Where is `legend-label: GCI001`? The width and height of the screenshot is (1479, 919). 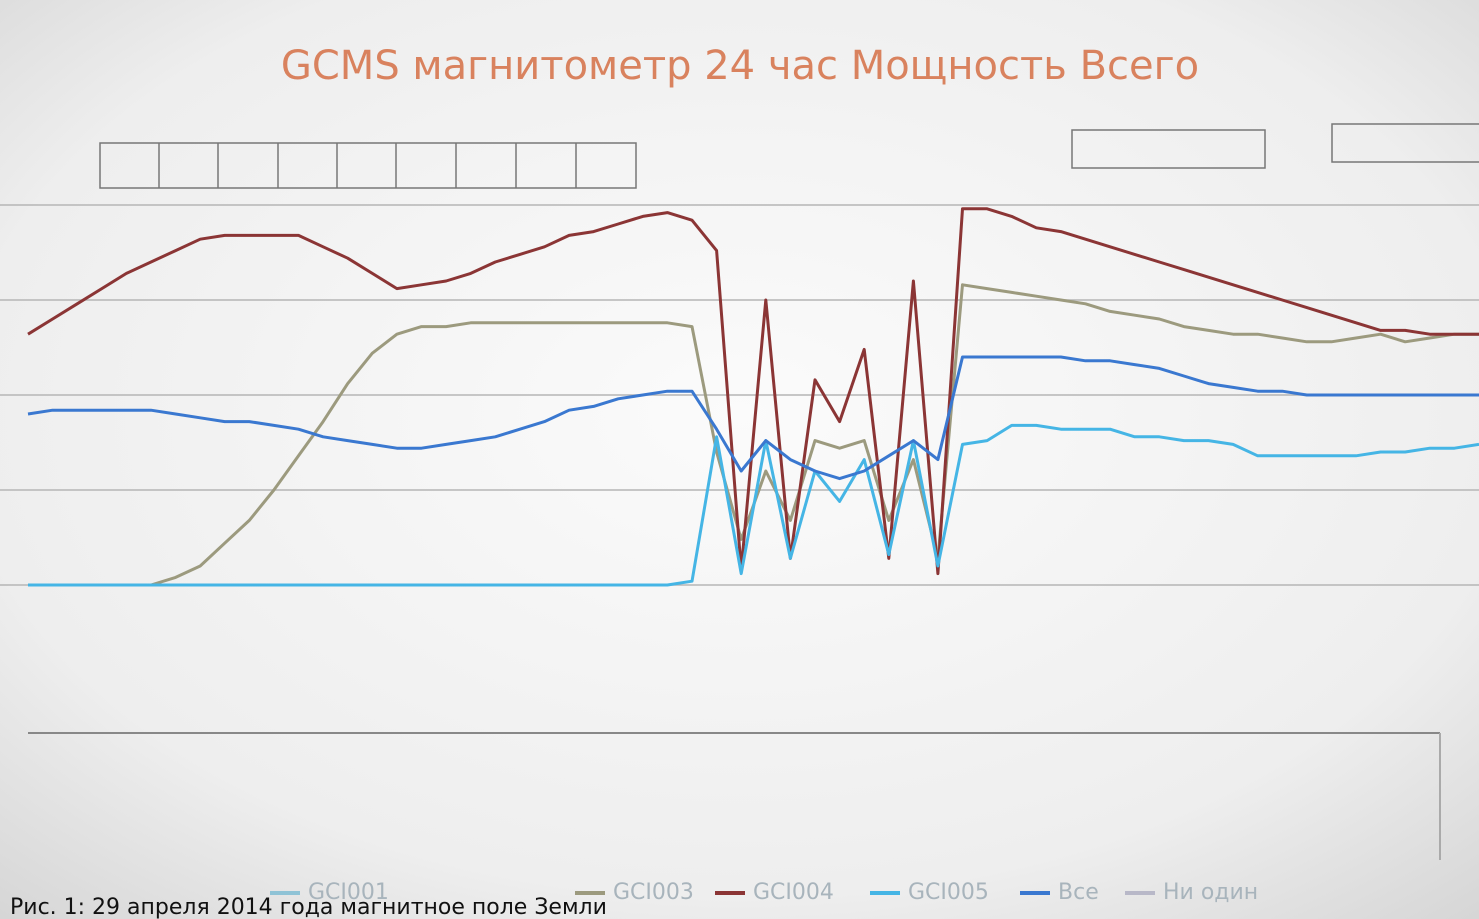 legend-label: GCI001 is located at coordinates (348, 892).